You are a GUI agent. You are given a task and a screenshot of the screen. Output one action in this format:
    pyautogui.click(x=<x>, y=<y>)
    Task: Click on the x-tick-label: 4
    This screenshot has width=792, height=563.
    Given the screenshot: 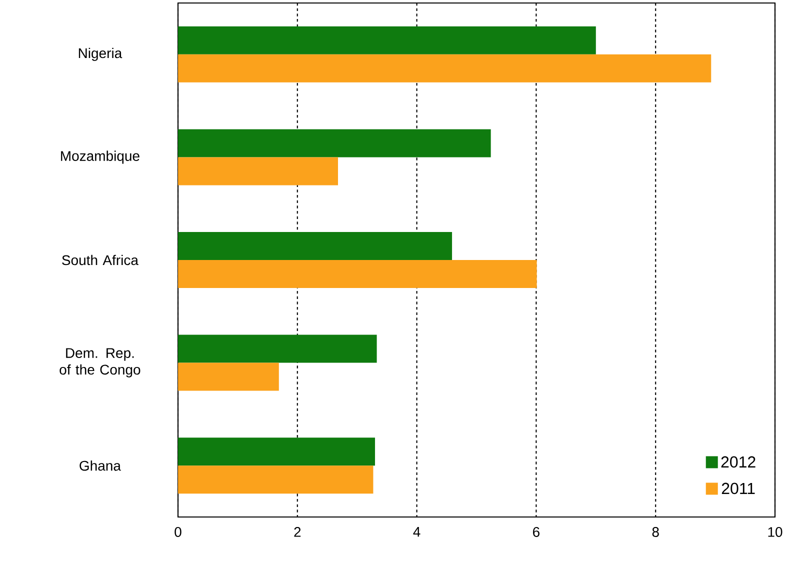 What is the action you would take?
    pyautogui.click(x=416, y=532)
    